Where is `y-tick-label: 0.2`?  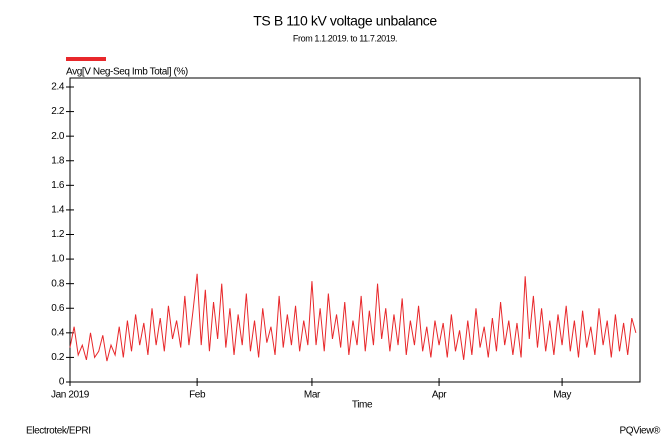 y-tick-label: 0.2 is located at coordinates (58, 357).